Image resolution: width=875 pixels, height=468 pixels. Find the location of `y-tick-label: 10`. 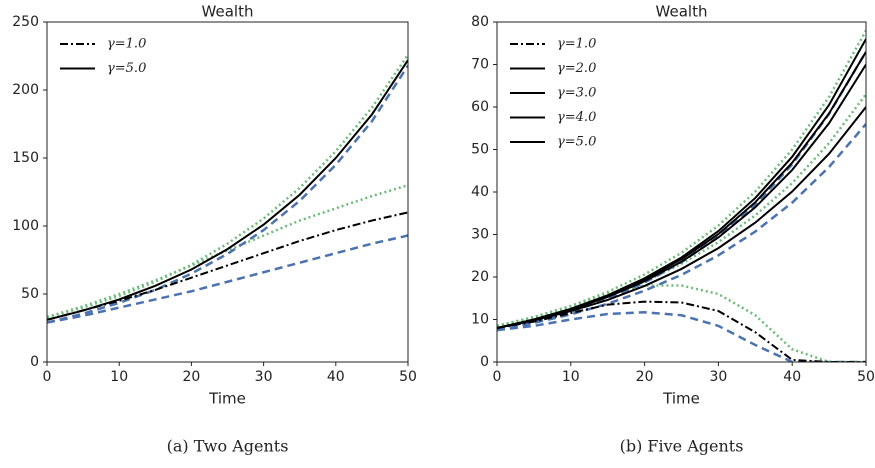

y-tick-label: 10 is located at coordinates (480, 320).